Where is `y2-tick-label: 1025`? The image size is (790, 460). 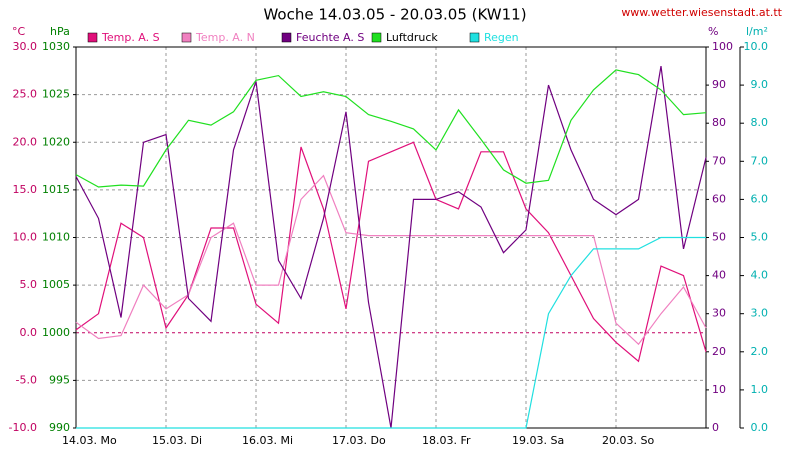 y2-tick-label: 1025 is located at coordinates (56, 94).